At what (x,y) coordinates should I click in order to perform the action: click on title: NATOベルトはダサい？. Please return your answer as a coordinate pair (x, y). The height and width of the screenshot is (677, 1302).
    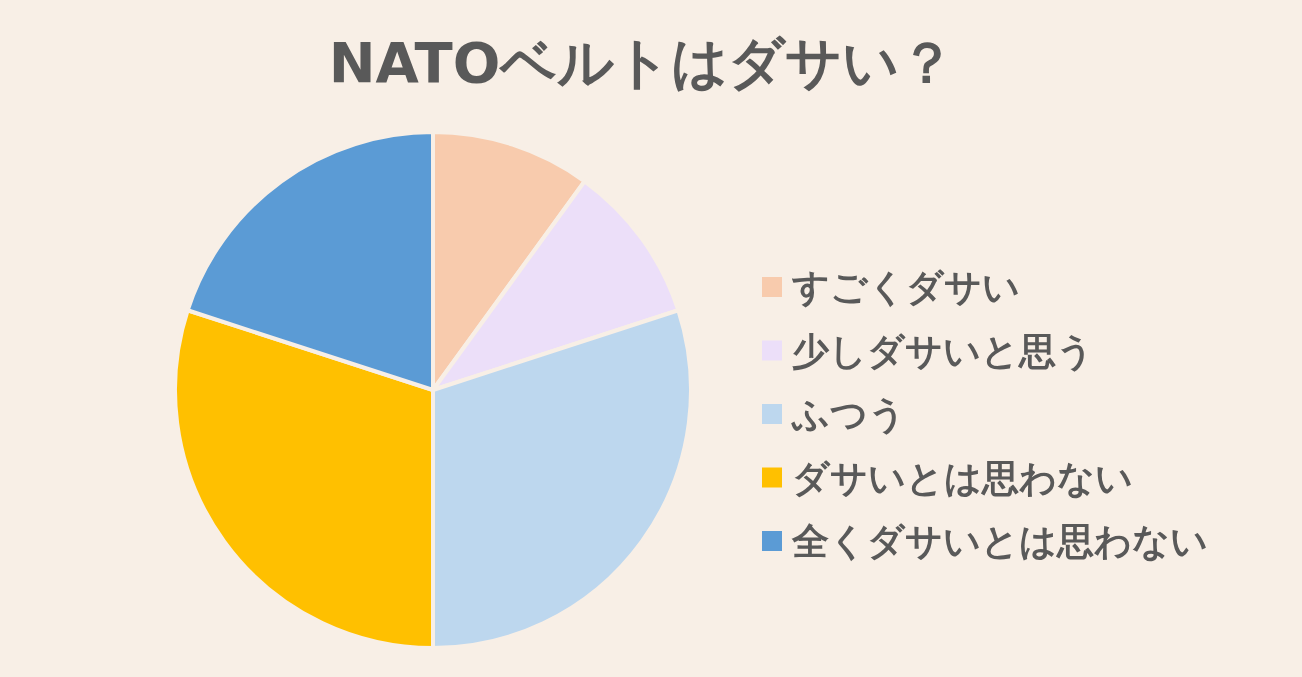
    Looking at the image, I should click on (642, 62).